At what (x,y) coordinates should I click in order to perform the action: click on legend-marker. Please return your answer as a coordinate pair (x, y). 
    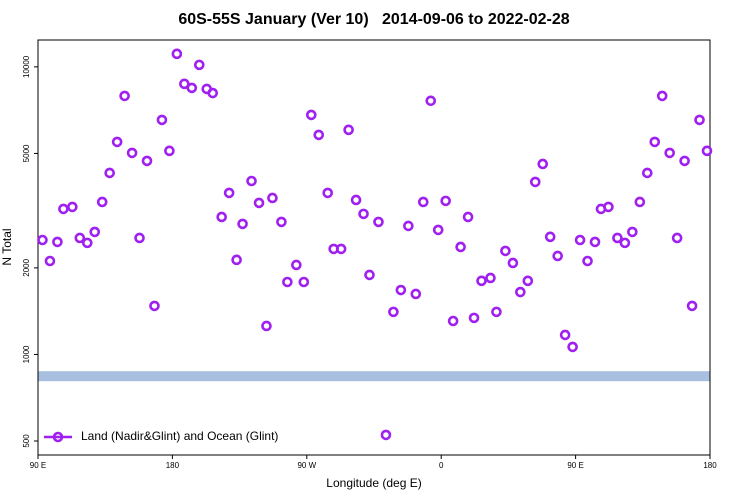
    Looking at the image, I should click on (58, 437).